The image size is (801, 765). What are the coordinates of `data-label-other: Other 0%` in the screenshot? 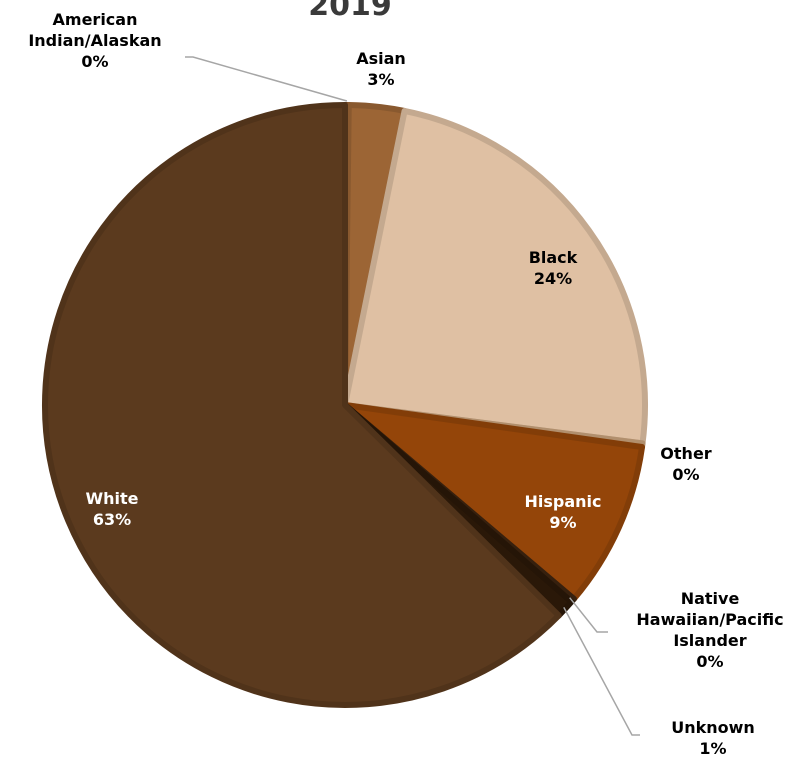 It's located at (685, 464).